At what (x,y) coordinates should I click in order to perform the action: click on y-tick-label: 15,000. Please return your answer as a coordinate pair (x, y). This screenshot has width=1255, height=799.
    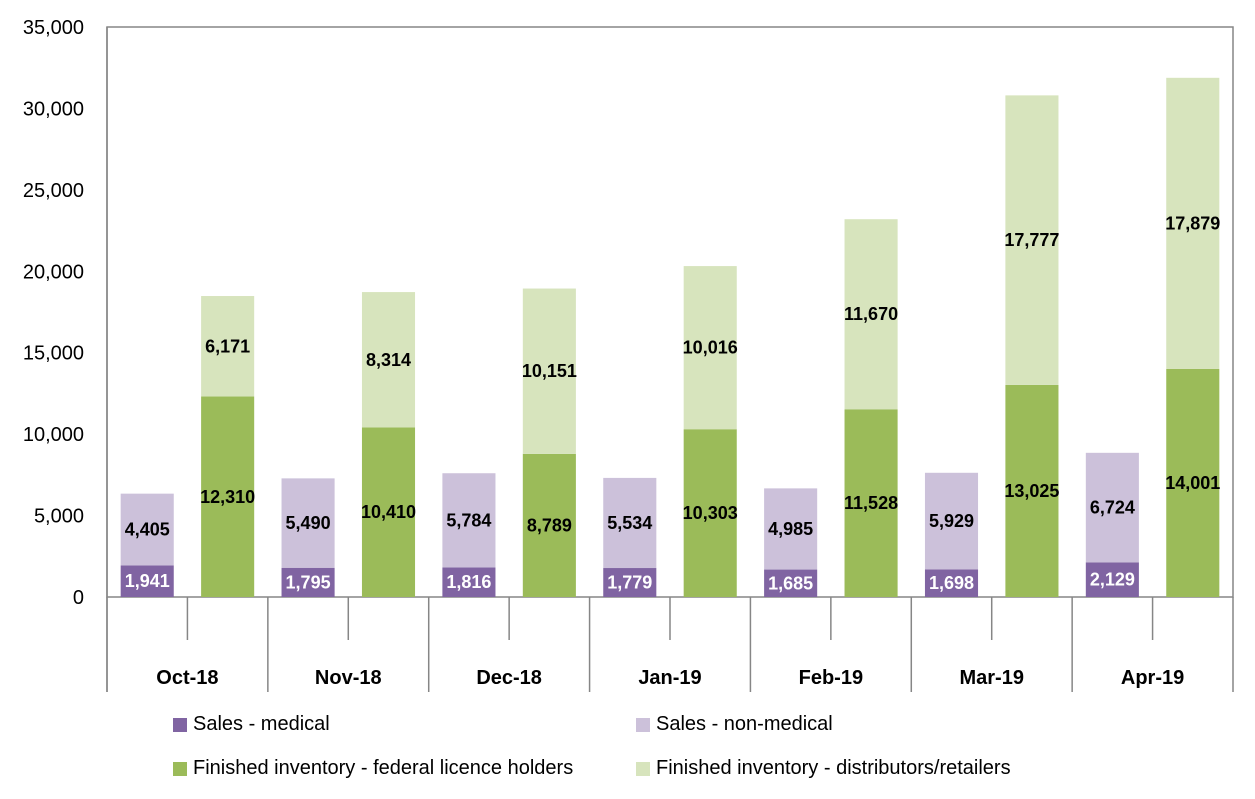
    Looking at the image, I should click on (53, 354).